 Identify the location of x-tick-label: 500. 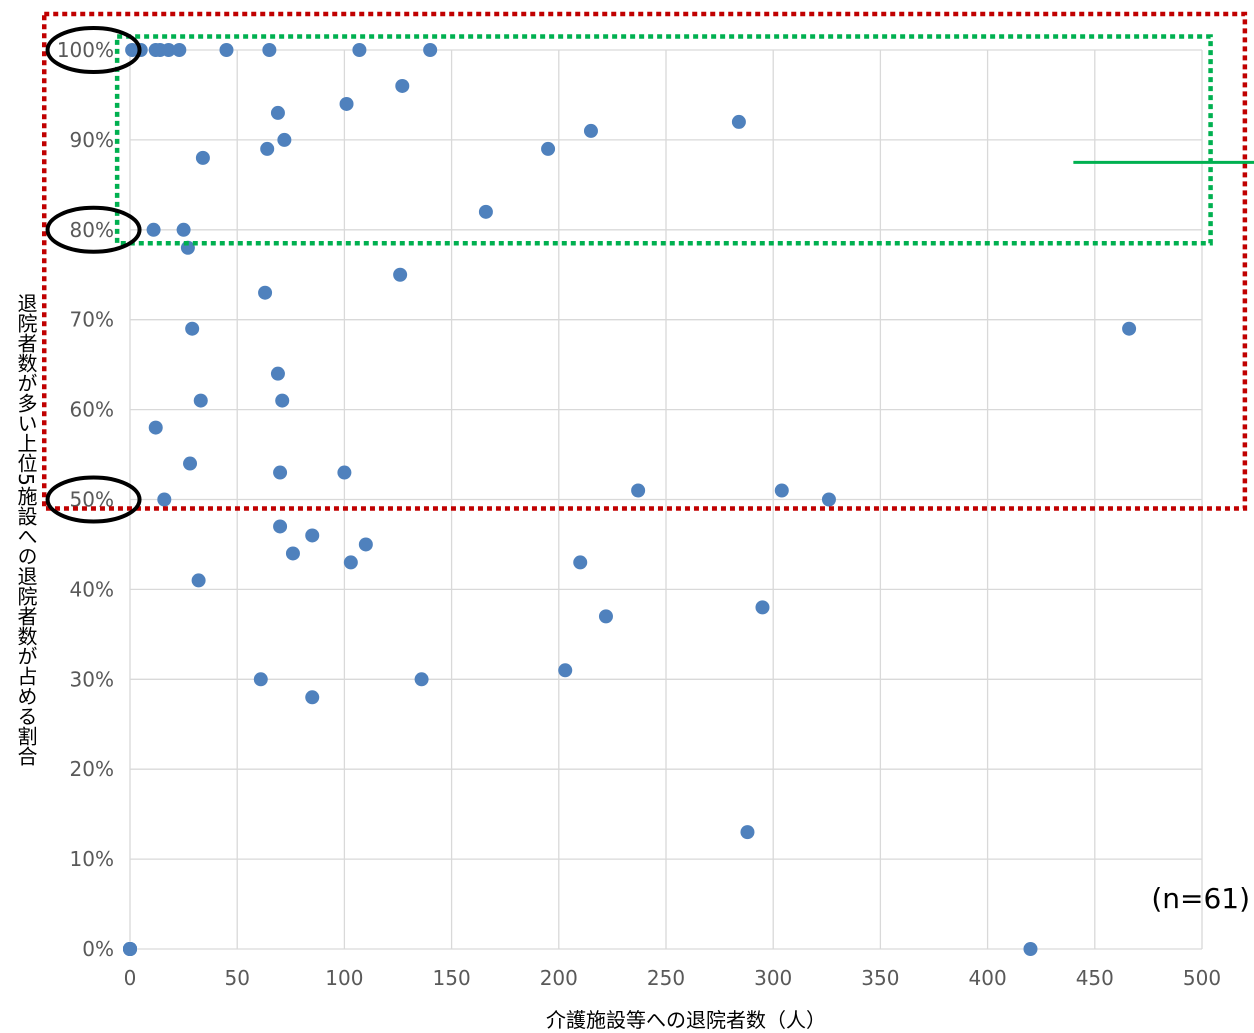
(1202, 978).